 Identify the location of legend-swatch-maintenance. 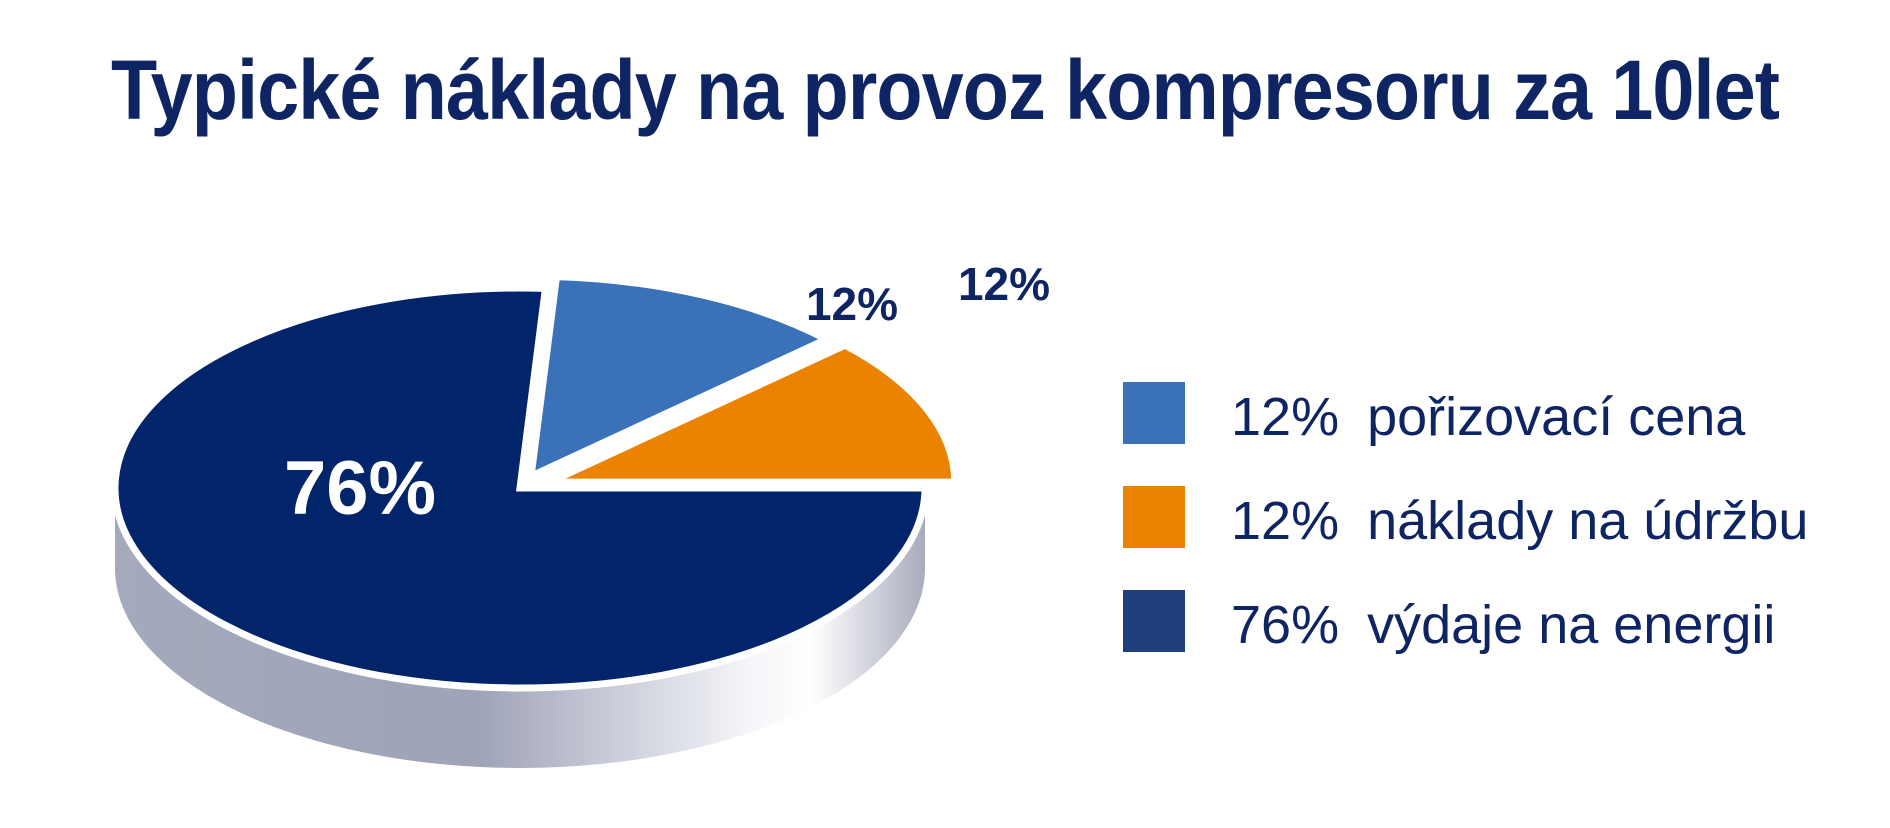
(1154, 517).